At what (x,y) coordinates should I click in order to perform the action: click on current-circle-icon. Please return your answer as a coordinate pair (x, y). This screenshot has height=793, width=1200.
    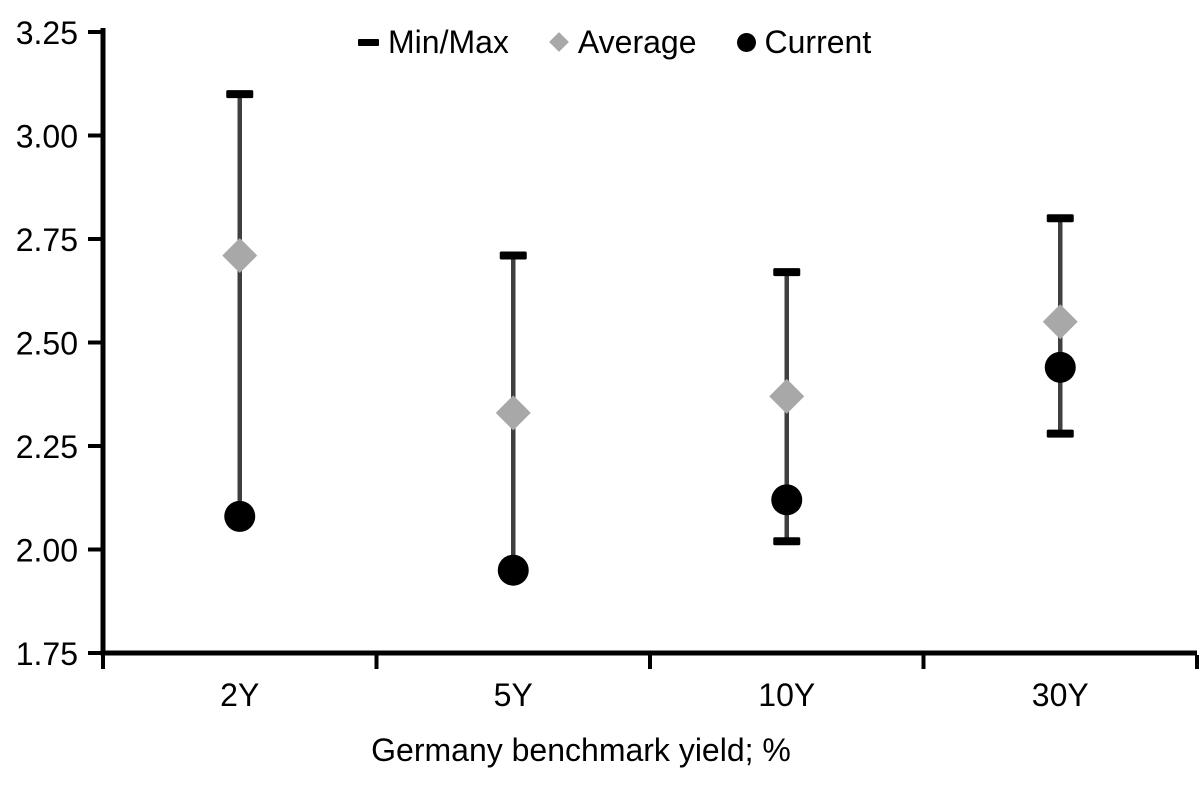
    Looking at the image, I should click on (746, 42).